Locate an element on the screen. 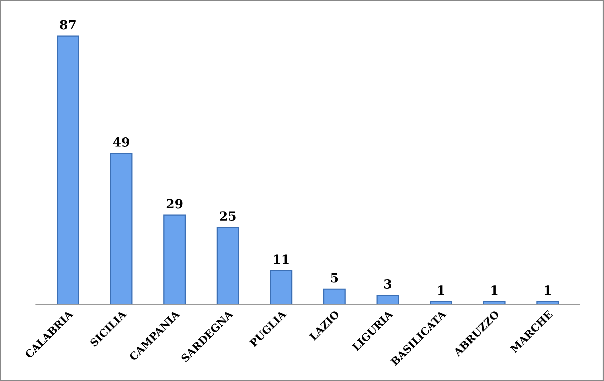  data-label: 5 is located at coordinates (334, 278).